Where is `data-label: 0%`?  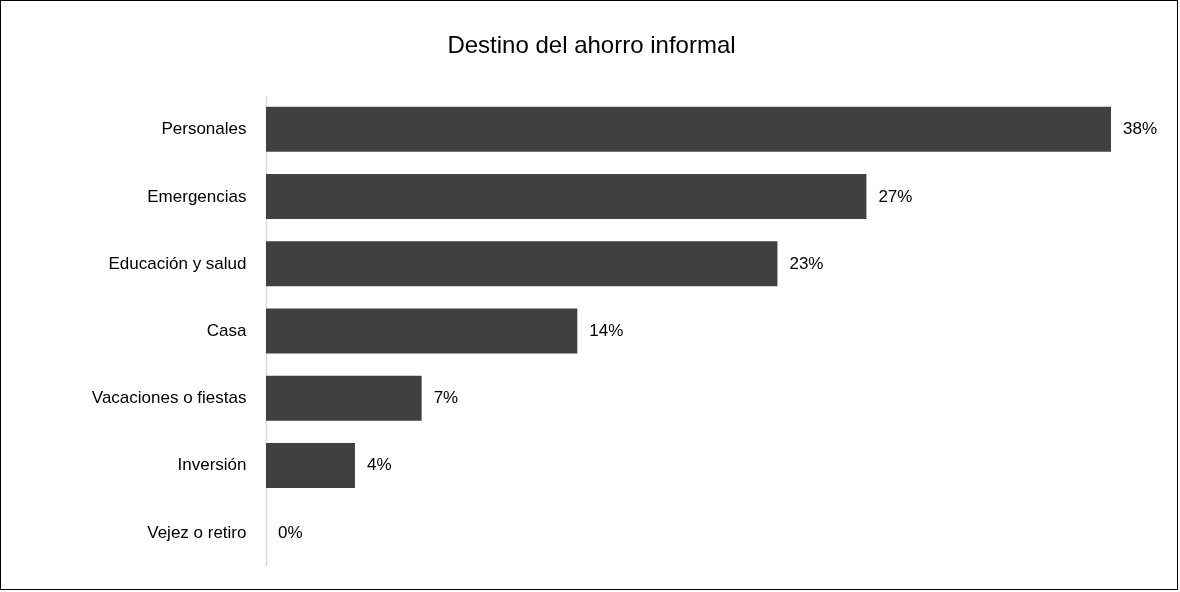 data-label: 0% is located at coordinates (290, 532).